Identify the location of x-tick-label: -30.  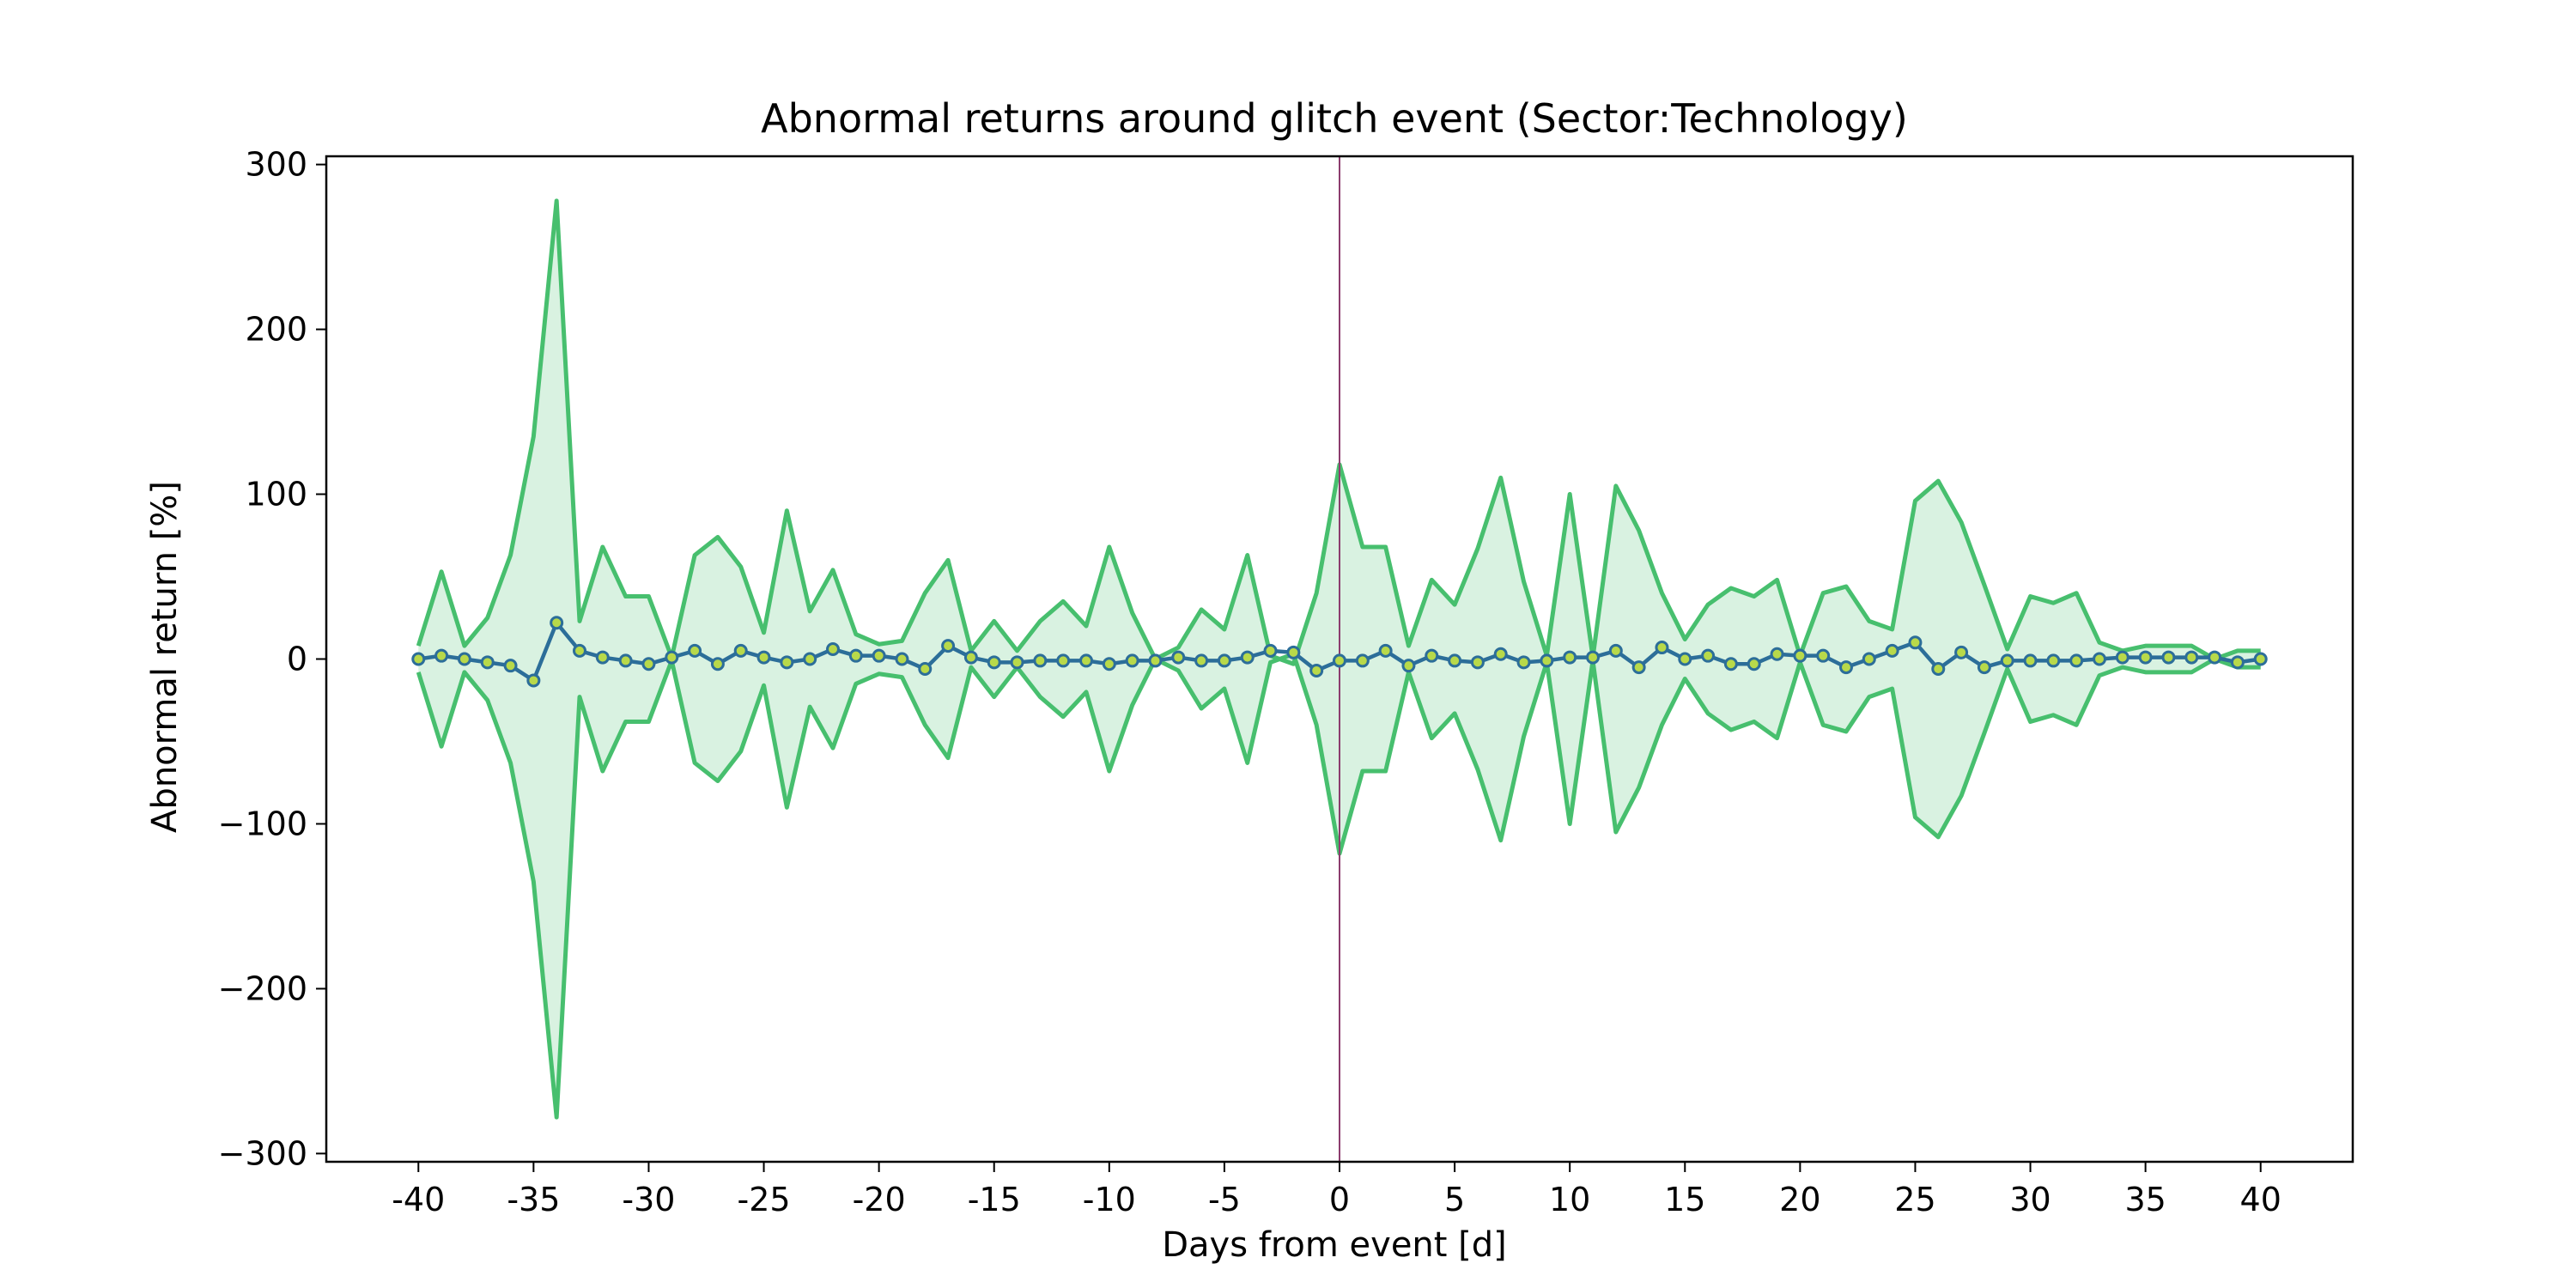
(649, 1199).